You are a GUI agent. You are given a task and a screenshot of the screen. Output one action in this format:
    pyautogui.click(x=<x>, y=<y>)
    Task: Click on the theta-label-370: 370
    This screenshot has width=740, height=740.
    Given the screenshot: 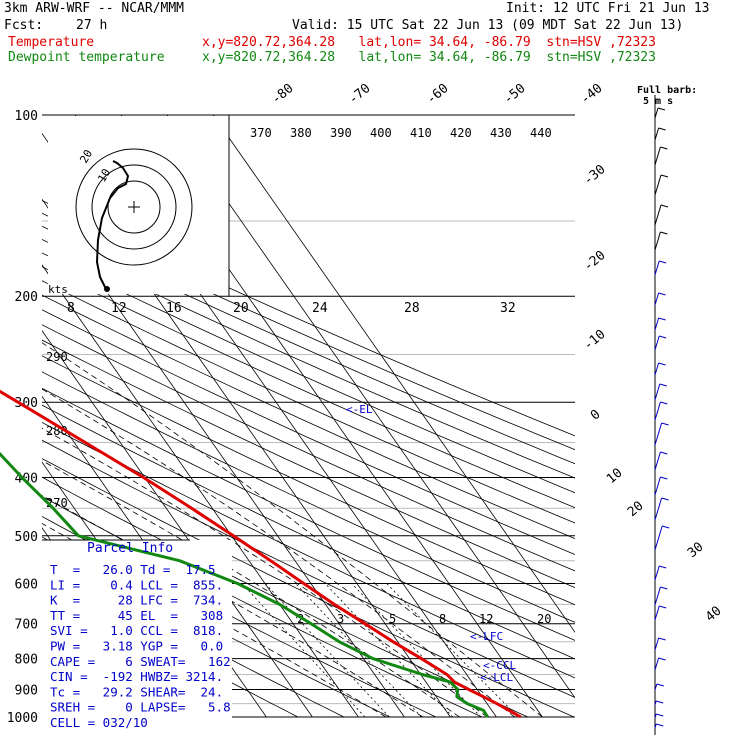 What is the action you would take?
    pyautogui.click(x=261, y=133)
    